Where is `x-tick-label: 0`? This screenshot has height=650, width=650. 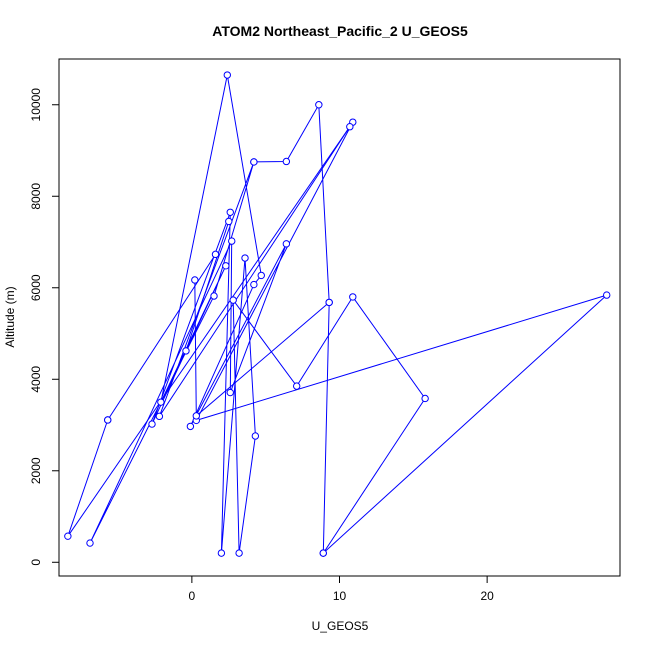
x-tick-label: 0 is located at coordinates (192, 596).